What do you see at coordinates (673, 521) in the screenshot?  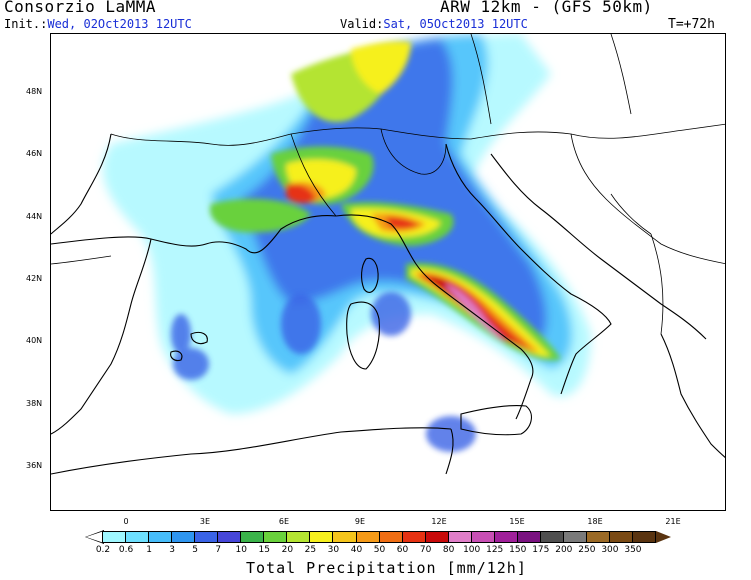 I see `lon-label: 21E` at bounding box center [673, 521].